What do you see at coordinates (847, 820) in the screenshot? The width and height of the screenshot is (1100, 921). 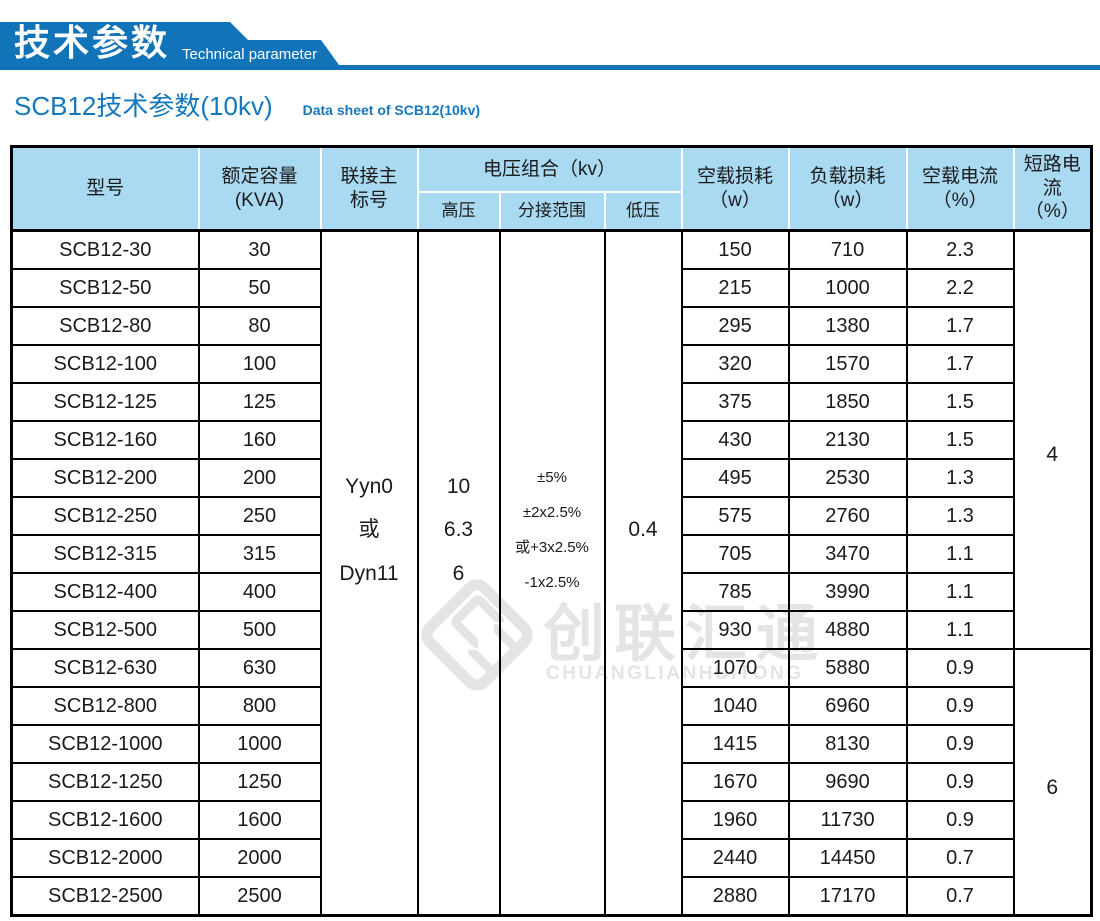 I see `cell-load-loss: 11730` at bounding box center [847, 820].